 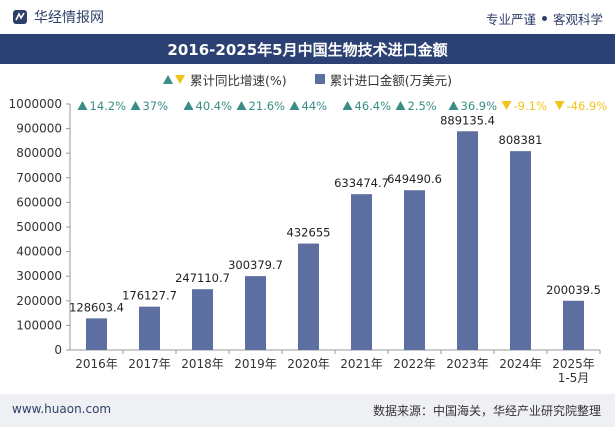 I want to click on bar-value-label: 633474.7, so click(x=361, y=183).